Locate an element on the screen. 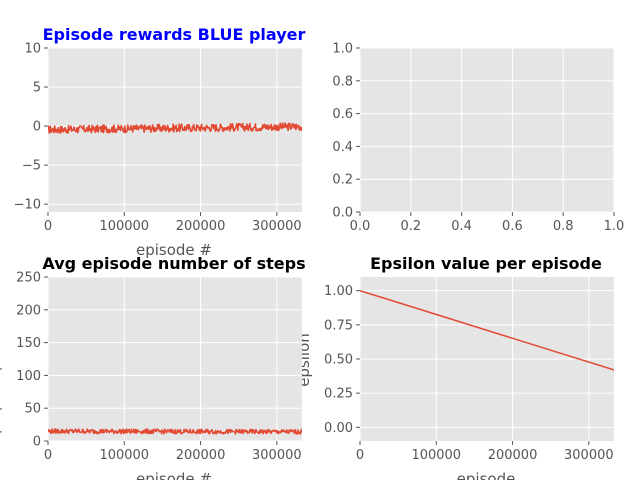 Image resolution: width=640 pixels, height=480 pixels. y-tick-label: 0.2 is located at coordinates (342, 180).